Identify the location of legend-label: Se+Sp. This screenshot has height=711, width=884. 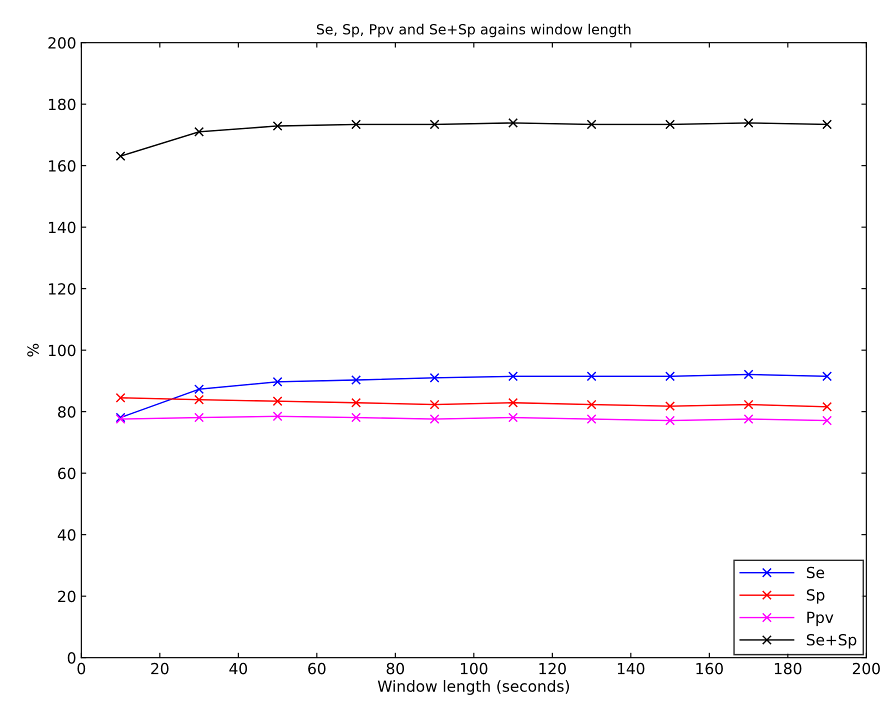
(831, 641).